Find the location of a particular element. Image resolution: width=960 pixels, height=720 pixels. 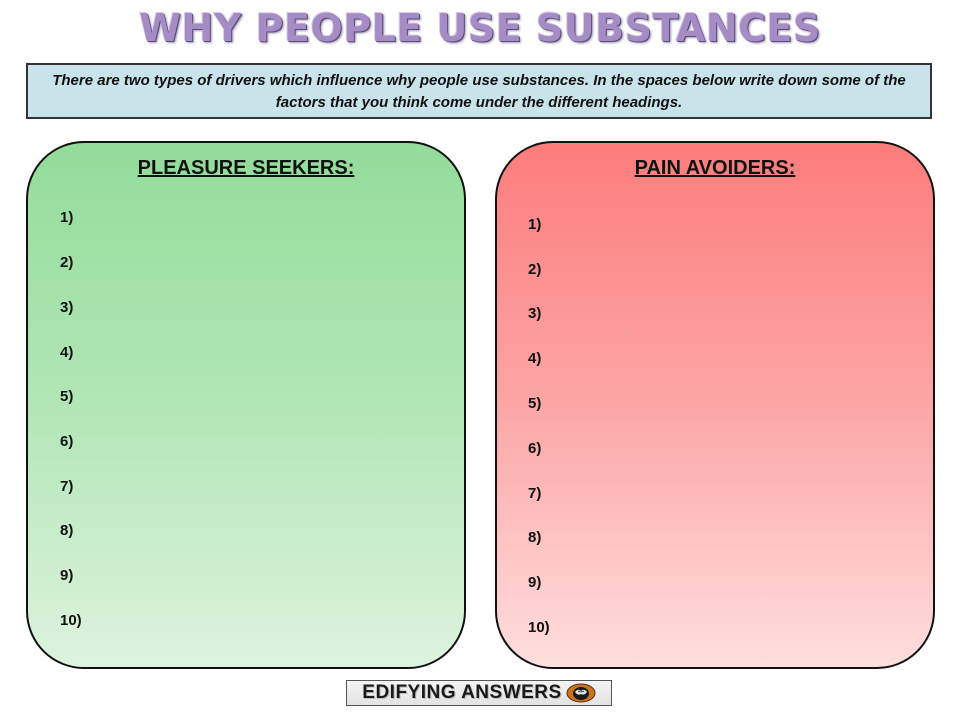

pleasure-item-3: 3) is located at coordinates (67, 307).